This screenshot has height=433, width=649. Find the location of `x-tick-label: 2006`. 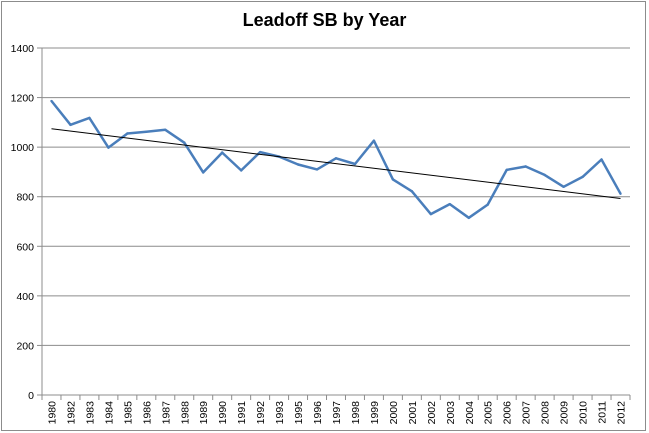

x-tick-label: 2006 is located at coordinates (508, 413).